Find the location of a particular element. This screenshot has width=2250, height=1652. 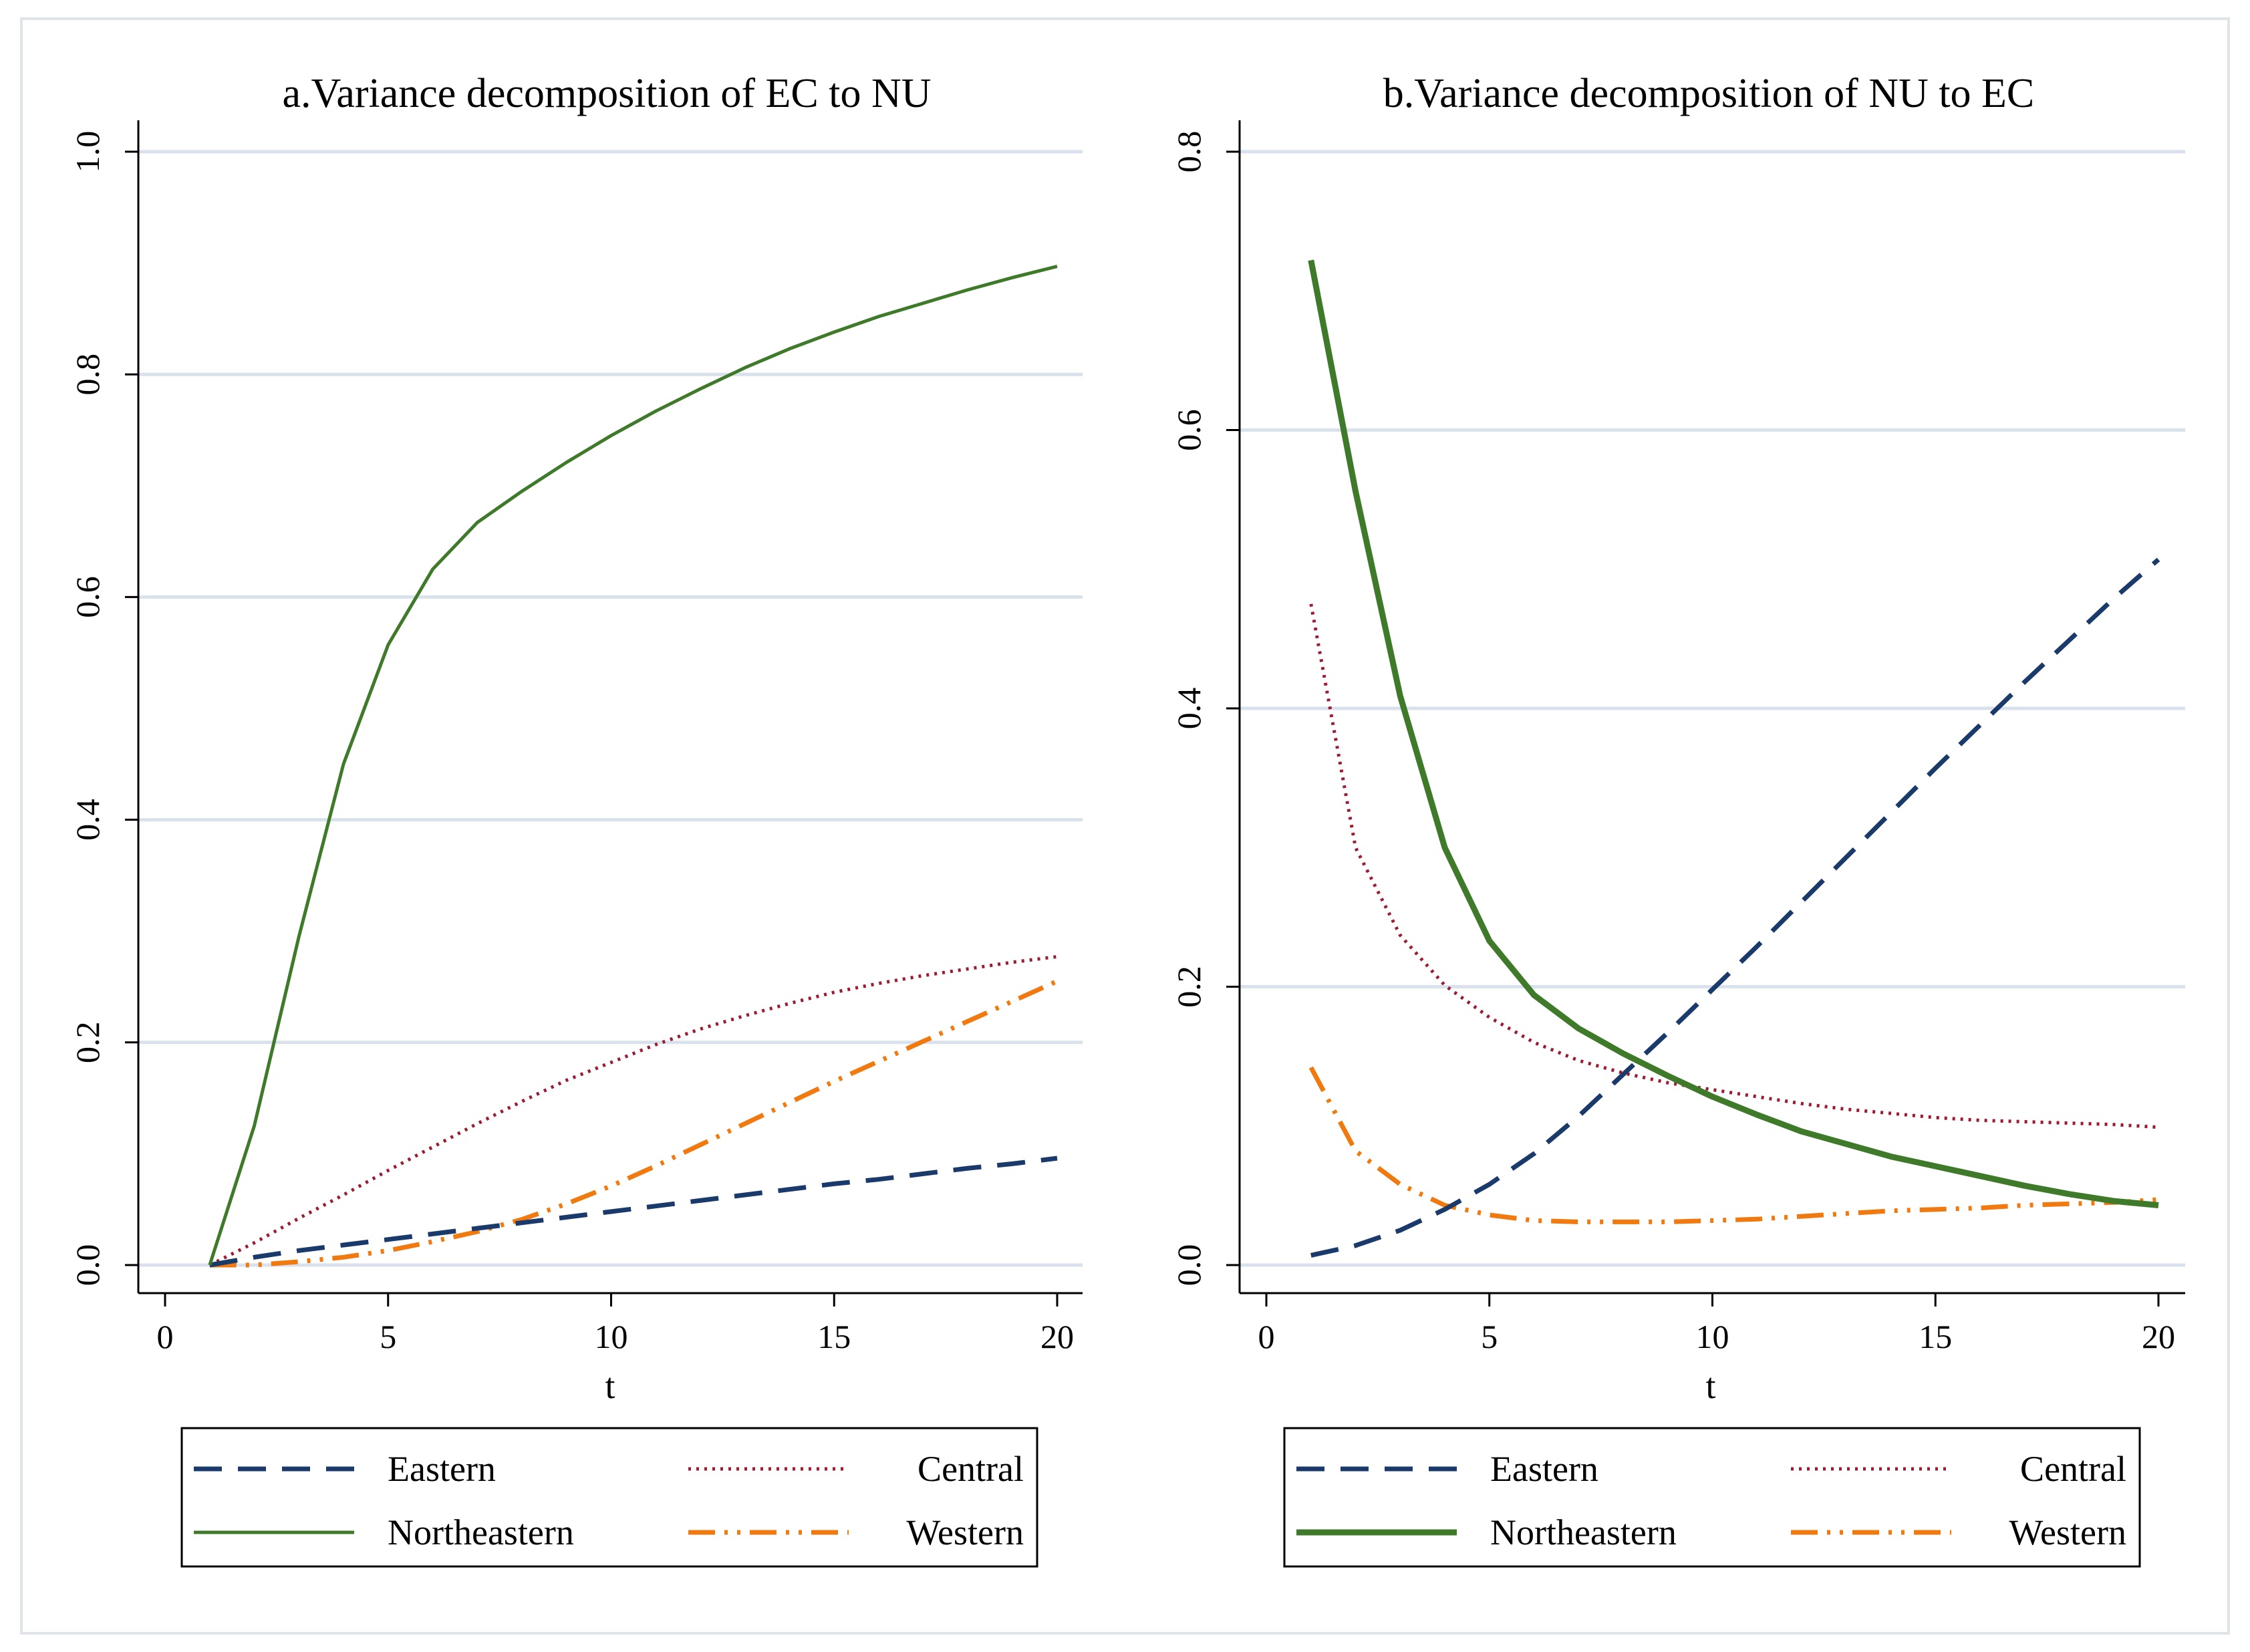

panel-a-series-western is located at coordinates (634, 1123).